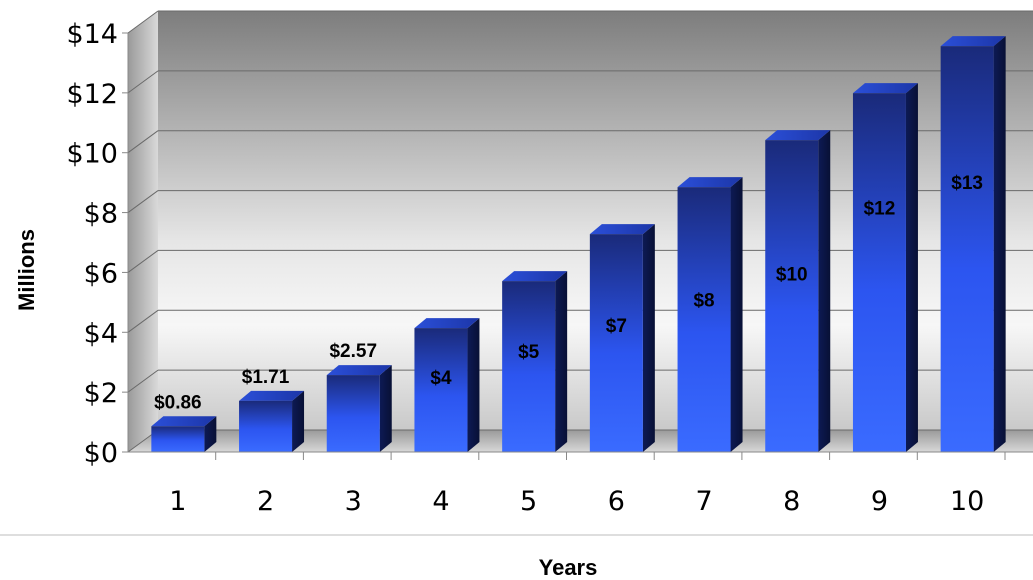 Image resolution: width=1033 pixels, height=580 pixels. Describe the element at coordinates (26, 270) in the screenshot. I see `y-axis-title: Millions` at that location.